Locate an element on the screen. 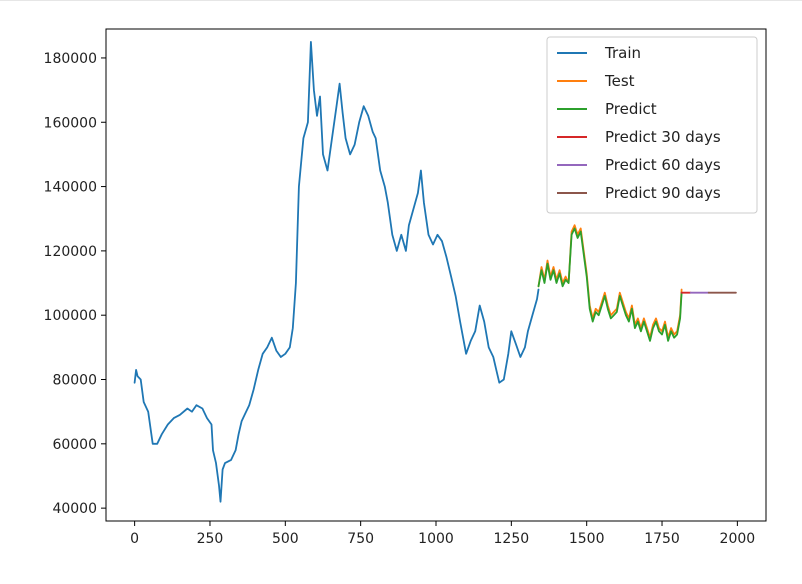 Image resolution: width=802 pixels, height=584 pixels. legend-label: Predict is located at coordinates (631, 109).